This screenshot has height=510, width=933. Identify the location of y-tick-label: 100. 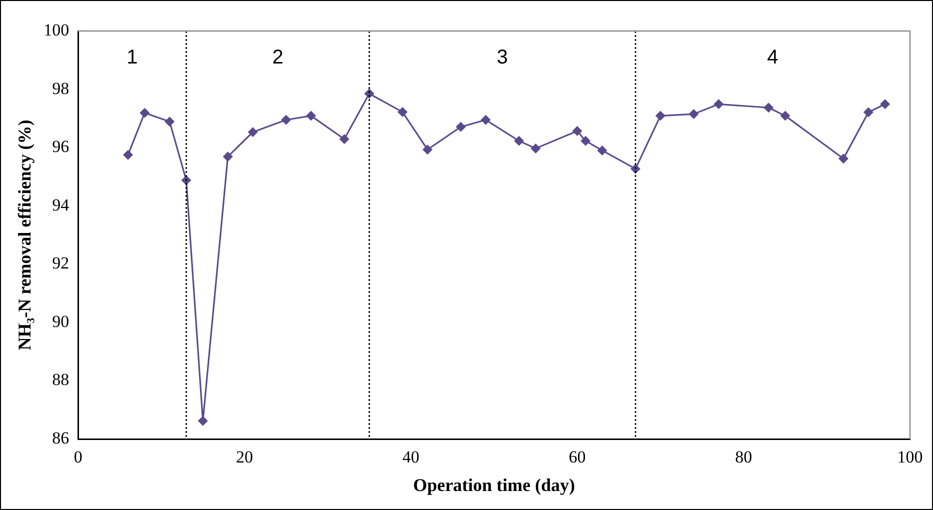
(57, 30).